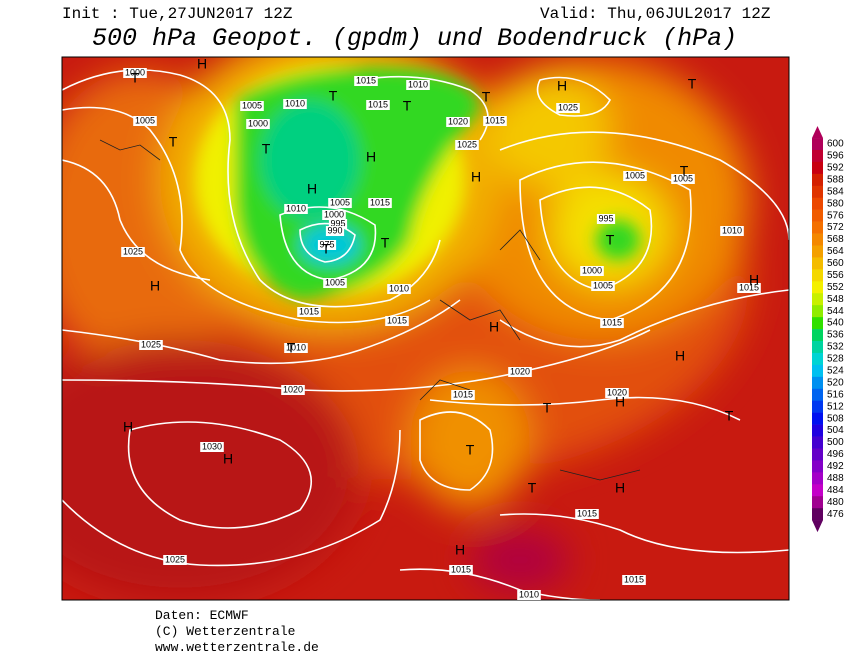 The height and width of the screenshot is (657, 850). Describe the element at coordinates (835, 168) in the screenshot. I see `colorbar-tick-label: 592` at that location.